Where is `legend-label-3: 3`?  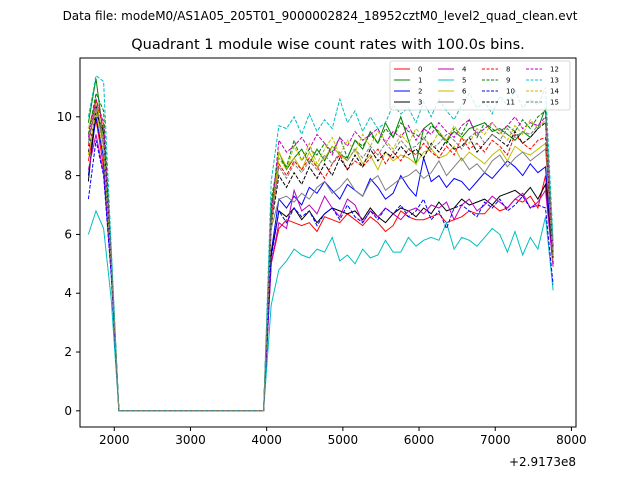
legend-label-3: 3 is located at coordinates (420, 103).